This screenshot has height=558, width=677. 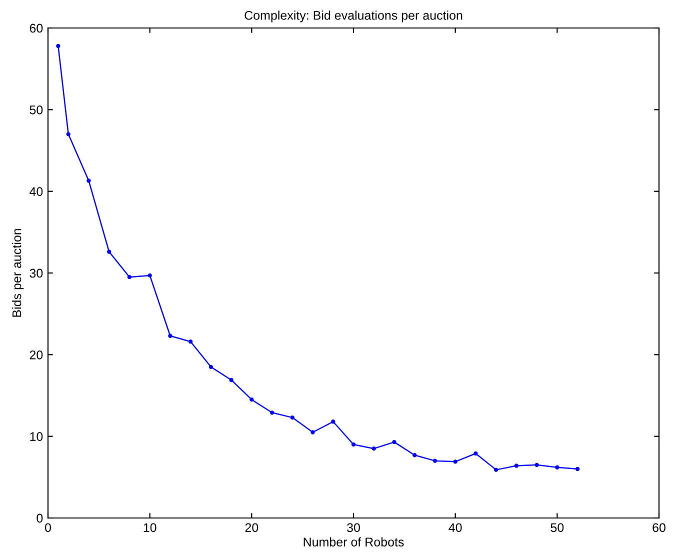 I want to click on y-axis-title: Bids per auction, so click(x=18, y=272).